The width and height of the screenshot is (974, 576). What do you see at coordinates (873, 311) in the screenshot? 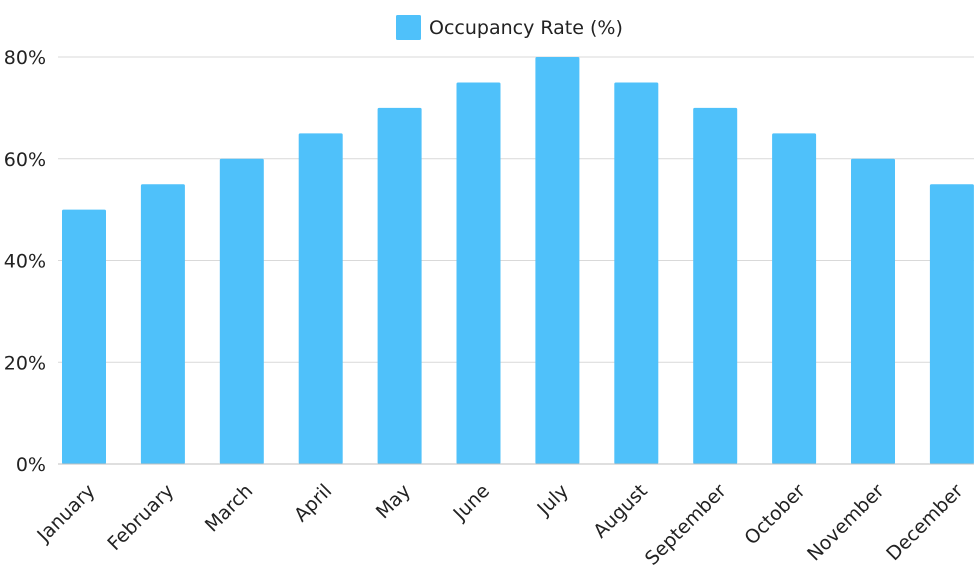
I see `bar-november` at bounding box center [873, 311].